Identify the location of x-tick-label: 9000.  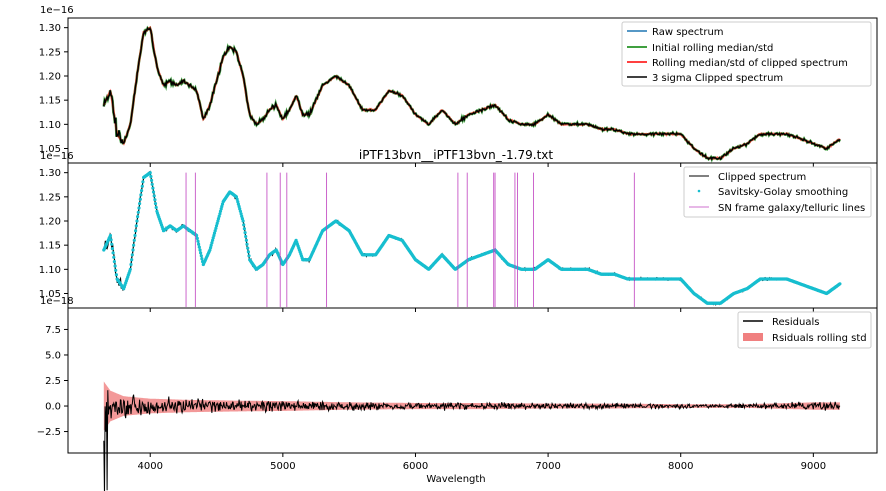
(813, 466).